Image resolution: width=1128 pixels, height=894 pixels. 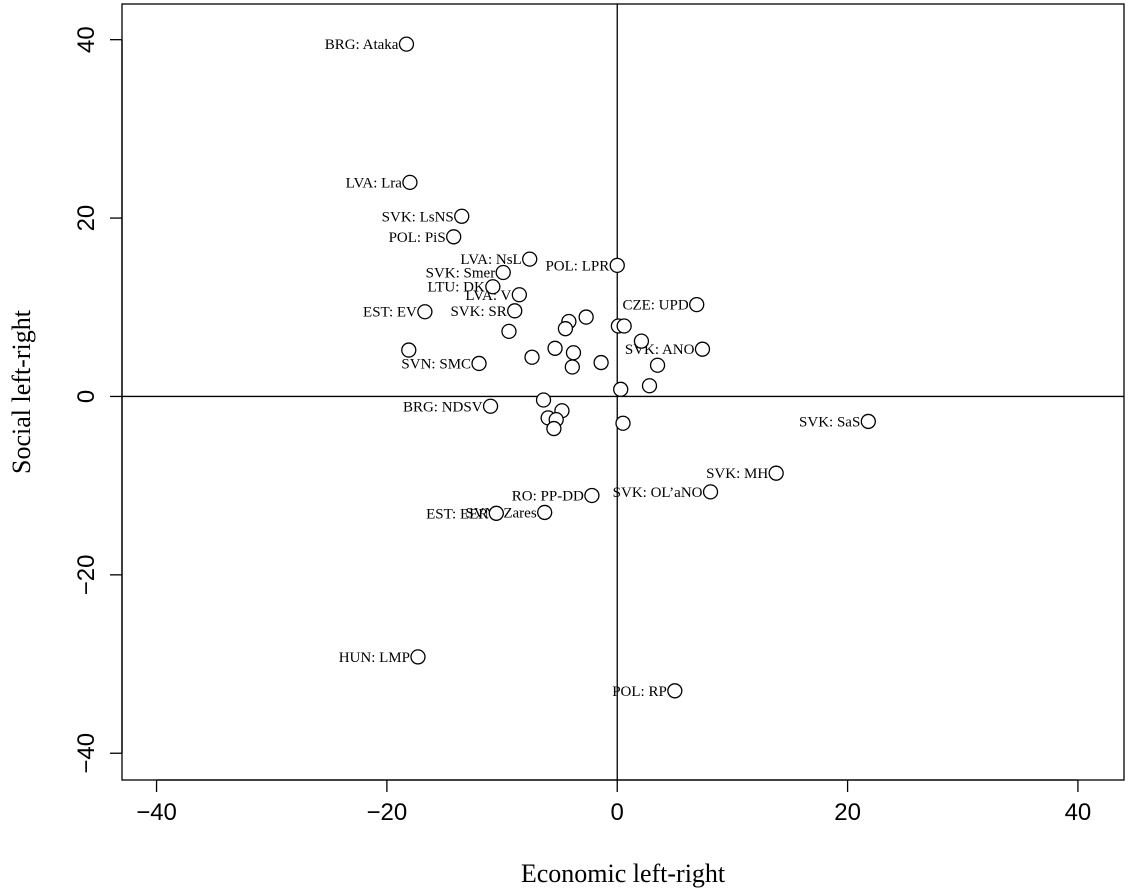 I want to click on y-axis-title: Social left-right, so click(x=21, y=391).